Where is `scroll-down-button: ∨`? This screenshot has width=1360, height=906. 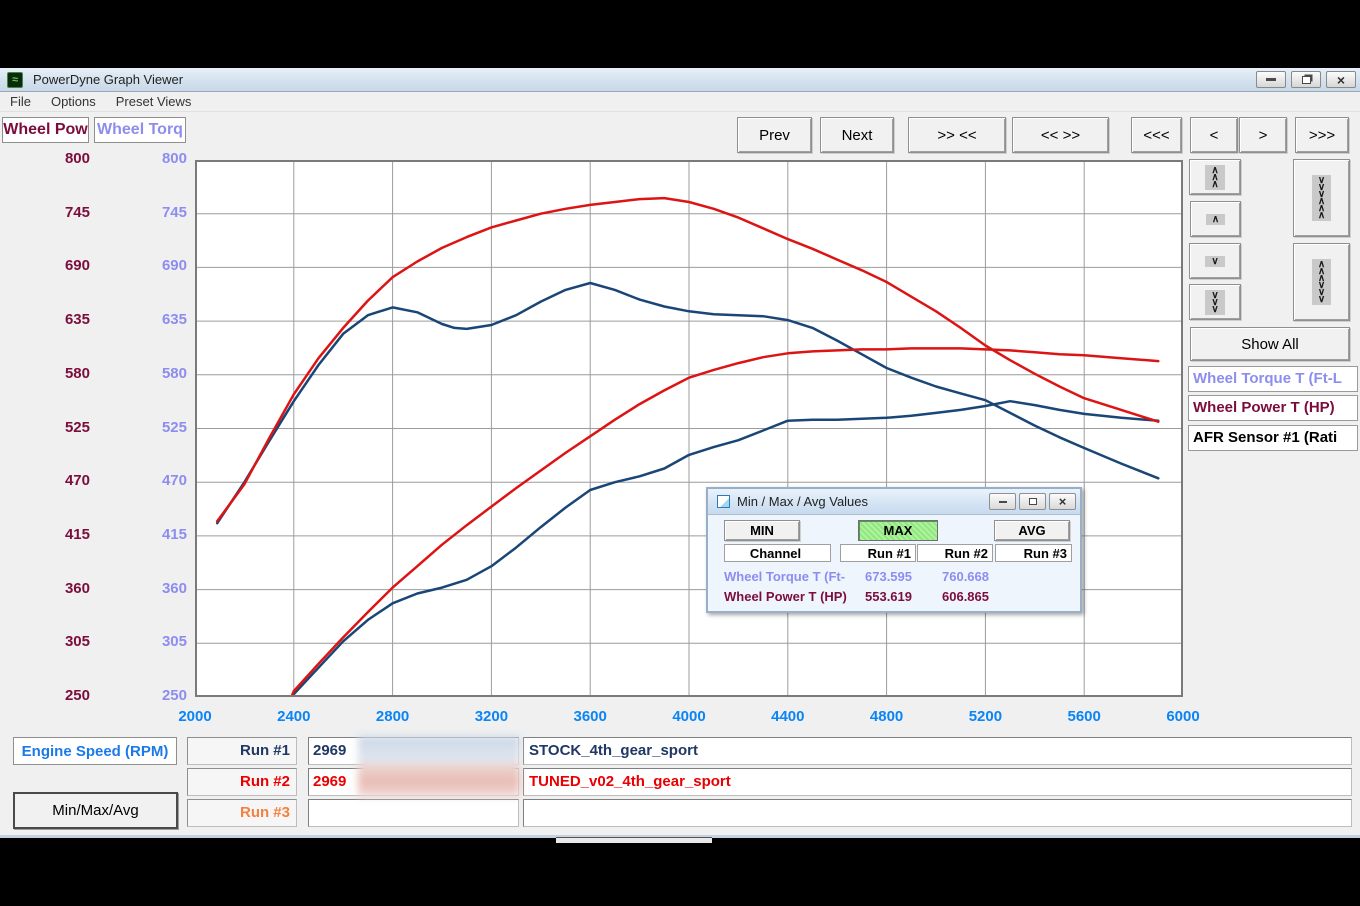
scroll-down-button: ∨ is located at coordinates (1215, 261).